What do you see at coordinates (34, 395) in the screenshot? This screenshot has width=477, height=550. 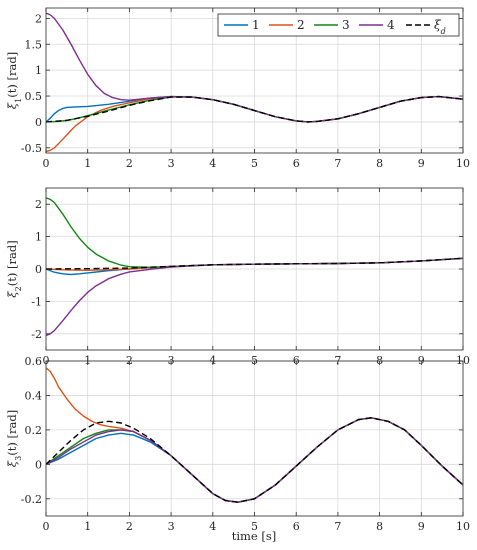 I see `y-tick-label: 0.4` at bounding box center [34, 395].